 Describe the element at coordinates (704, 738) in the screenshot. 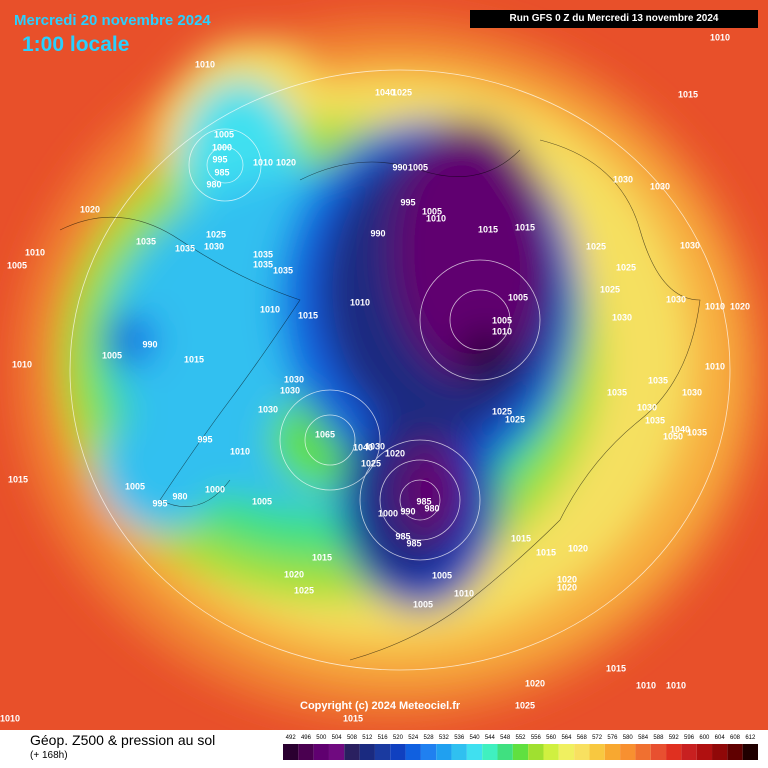

I see `scale-label: 600` at that location.